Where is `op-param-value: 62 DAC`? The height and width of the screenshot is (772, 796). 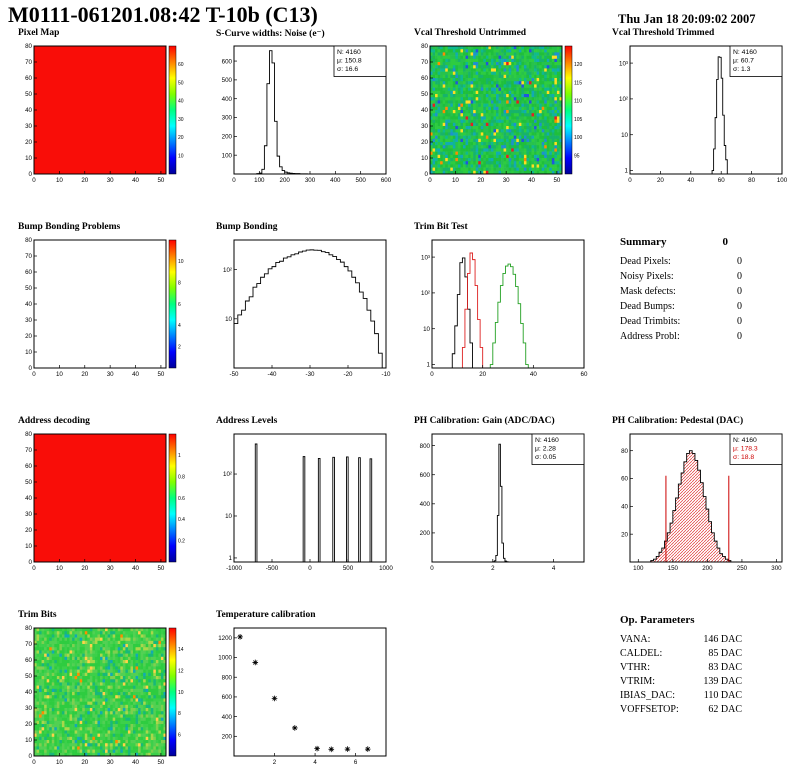 op-param-value: 62 DAC is located at coordinates (725, 709).